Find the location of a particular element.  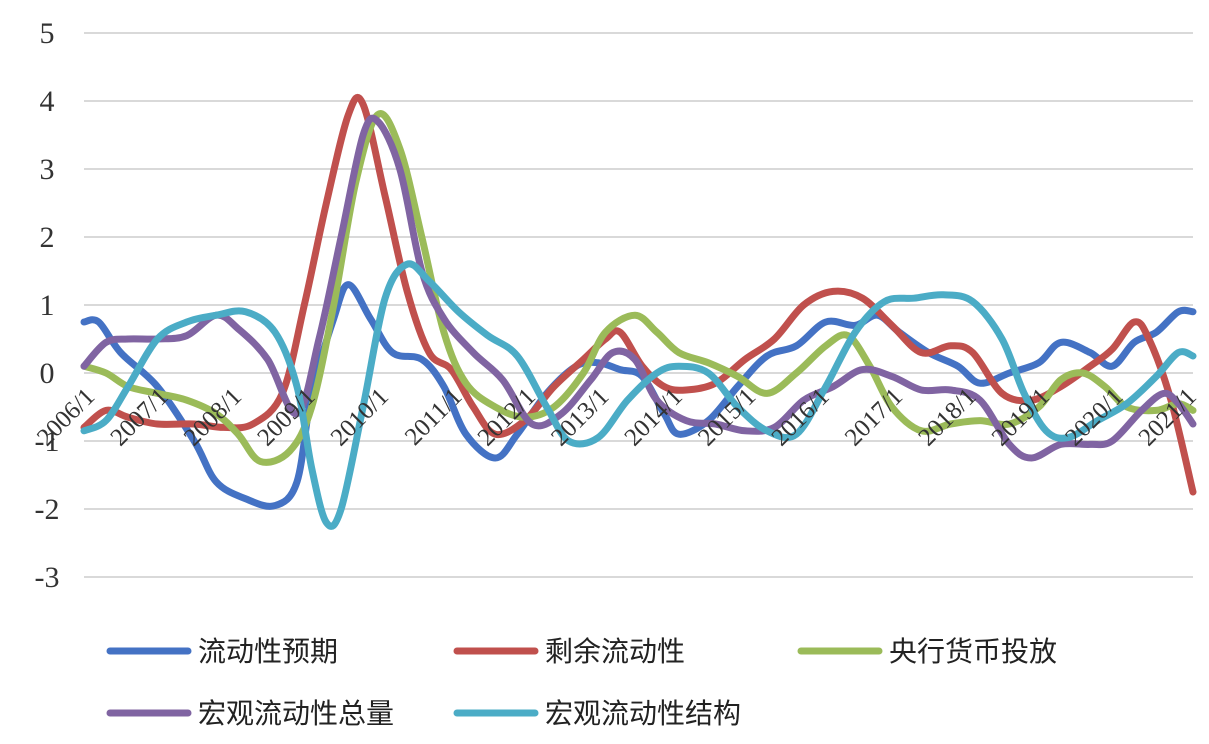

y-tick-label: 5 is located at coordinates (47, 33).